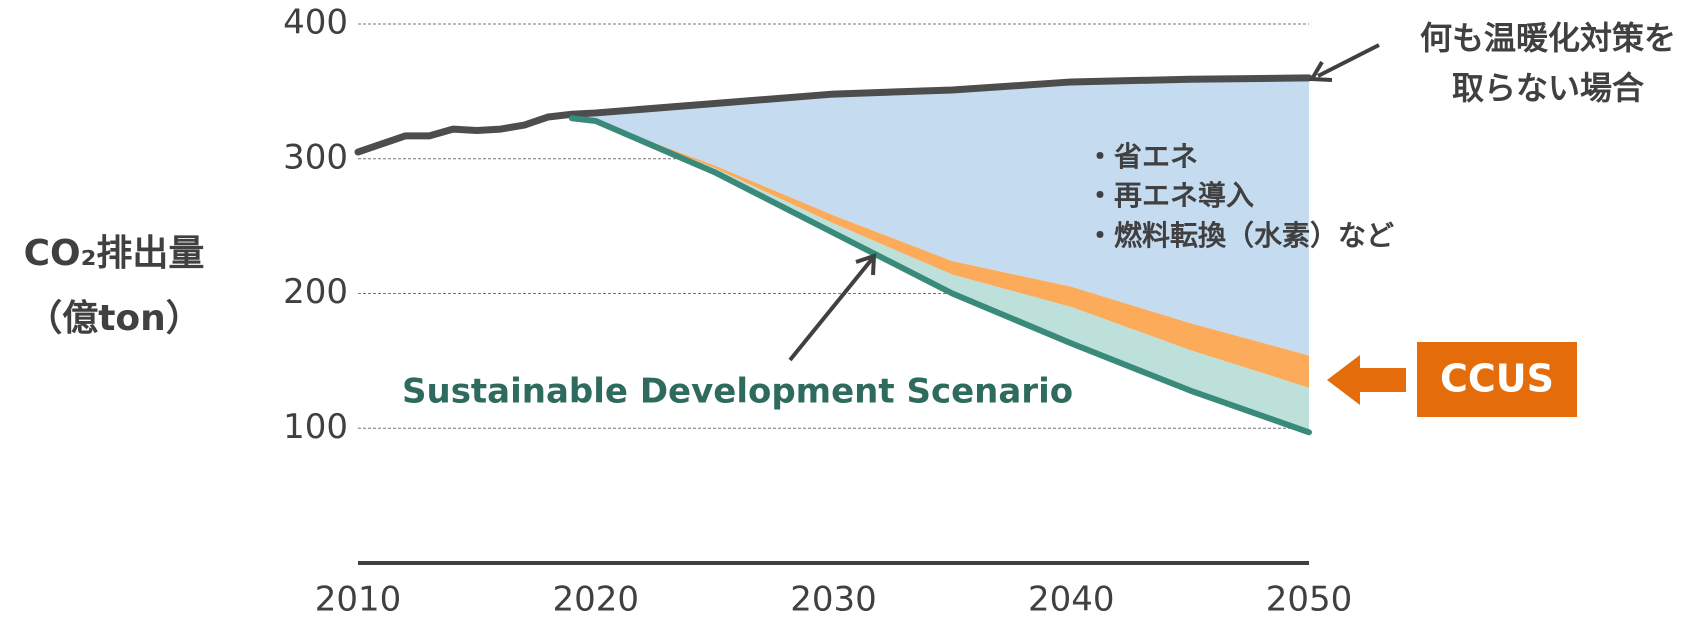  Describe the element at coordinates (1240, 235) in the screenshot. I see `annotation: ・燃料転換（水素）など` at that location.